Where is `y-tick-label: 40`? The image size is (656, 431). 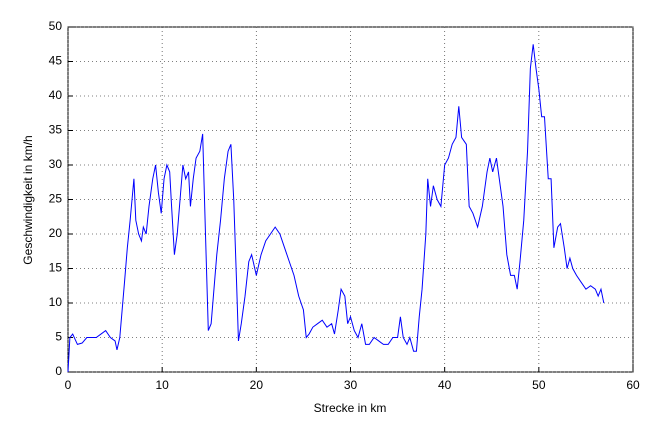
y-tick-label: 40 is located at coordinates (56, 95).